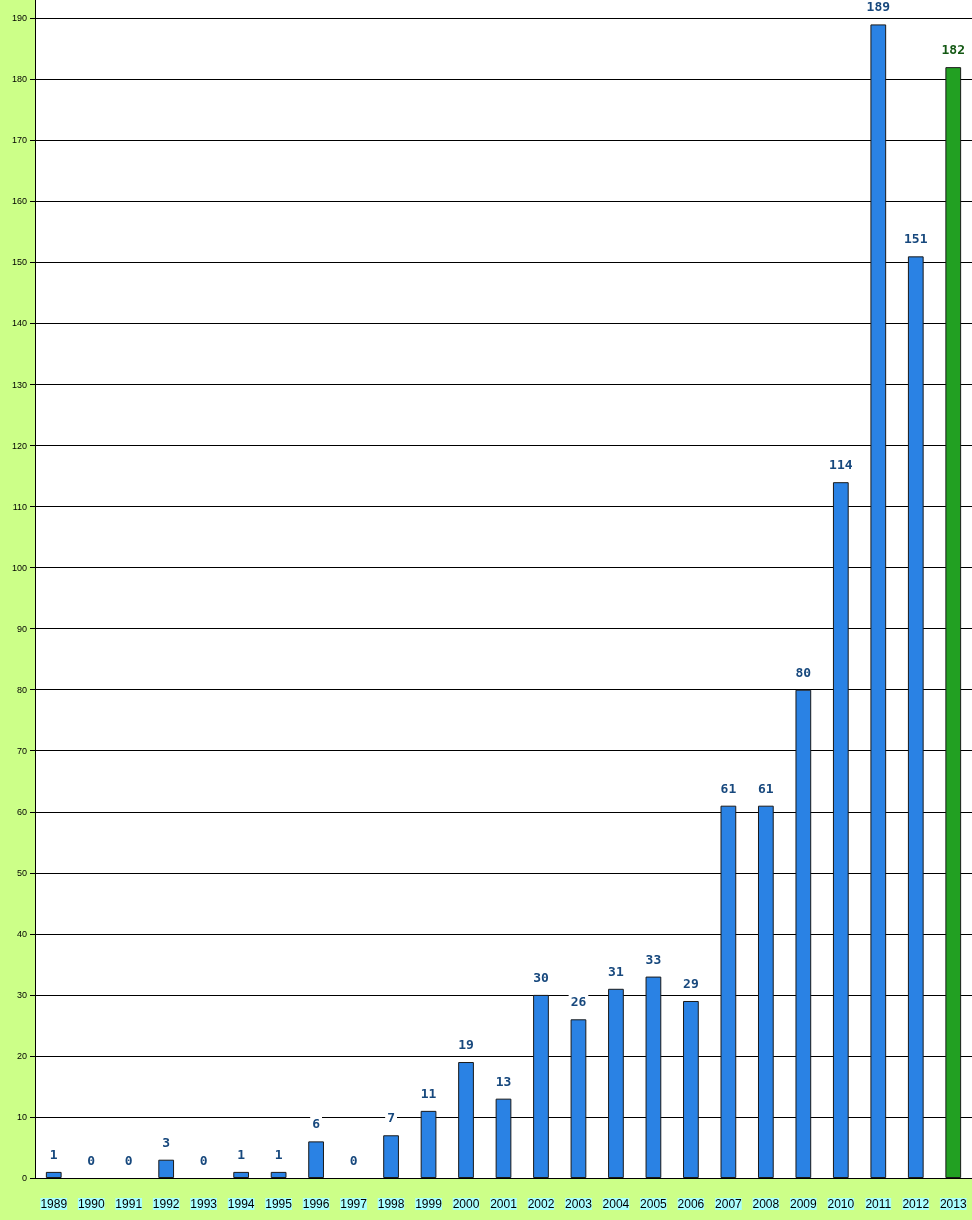  I want to click on data-label: 29, so click(691, 983).